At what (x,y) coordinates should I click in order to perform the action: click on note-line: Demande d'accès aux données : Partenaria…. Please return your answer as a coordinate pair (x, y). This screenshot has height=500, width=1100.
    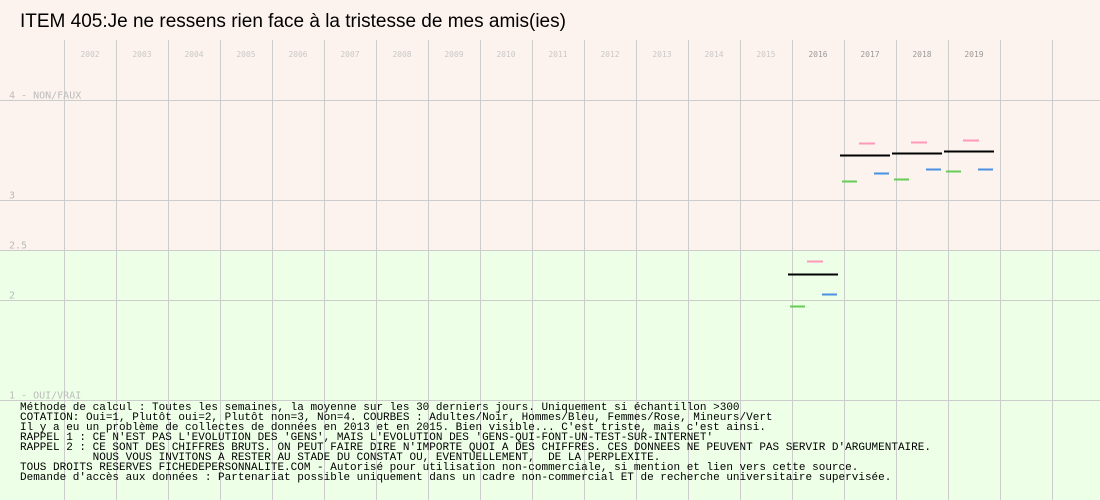
    Looking at the image, I should click on (456, 478).